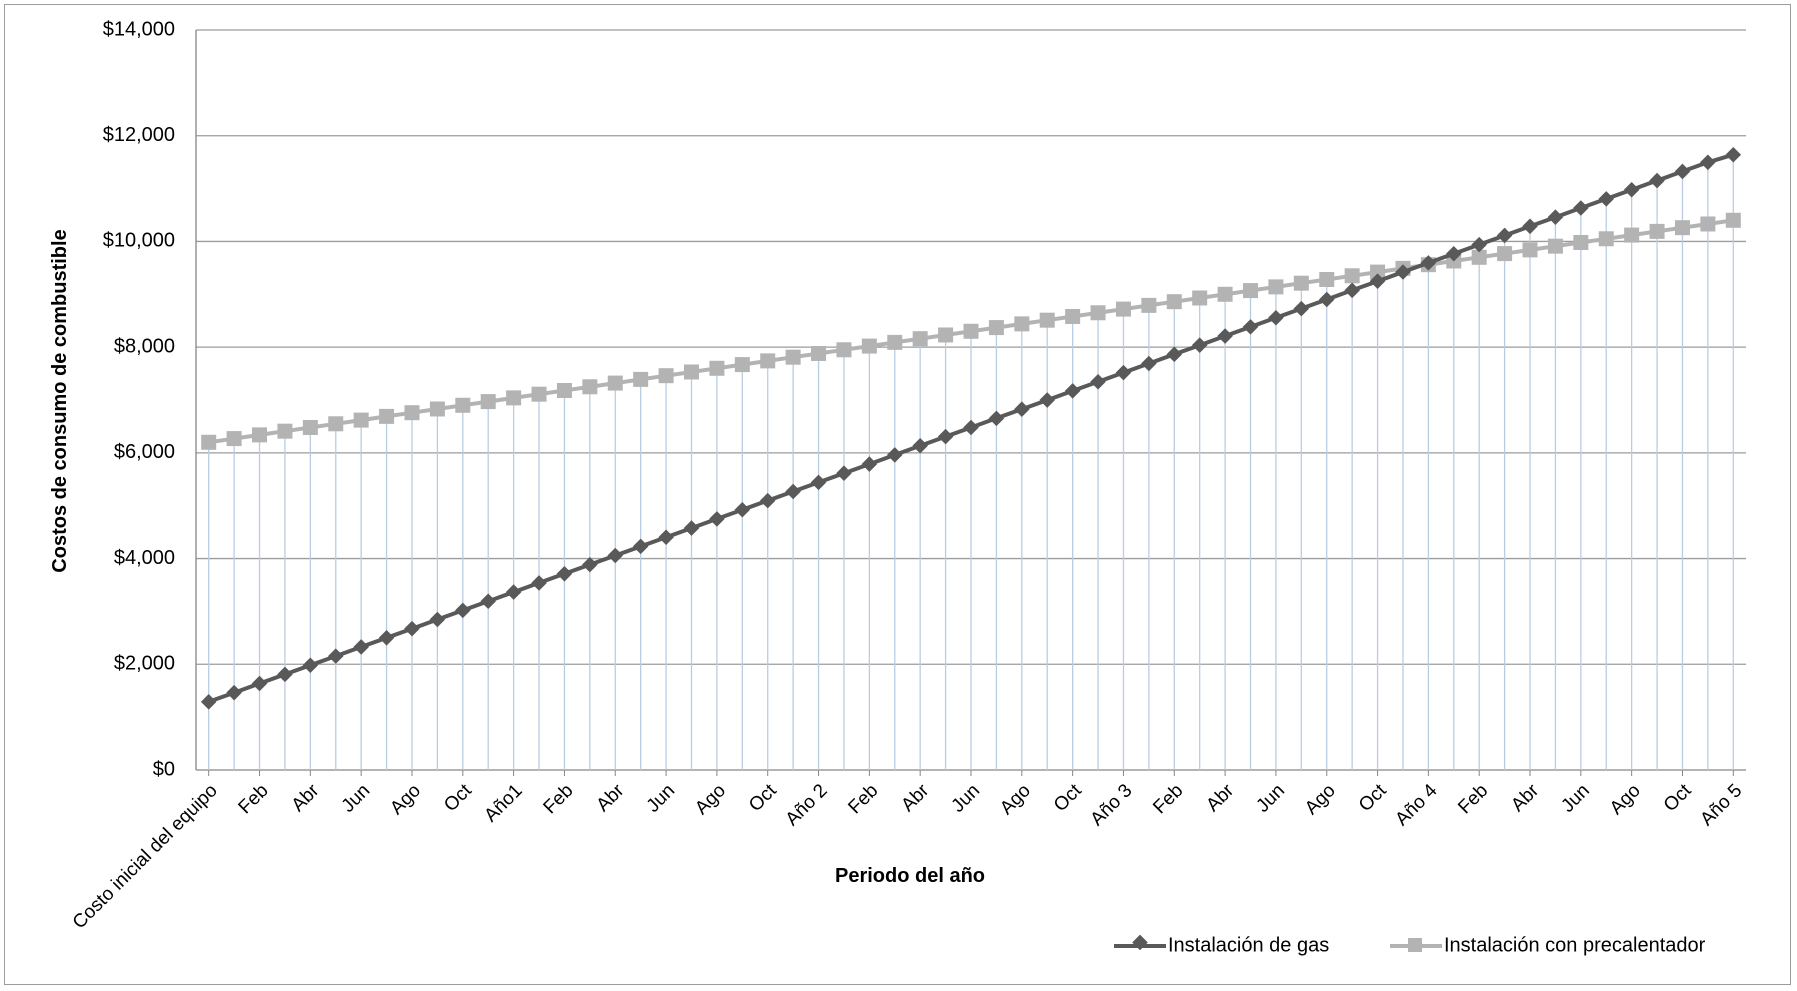  I want to click on y-tick-label: $10,000, so click(139, 241).